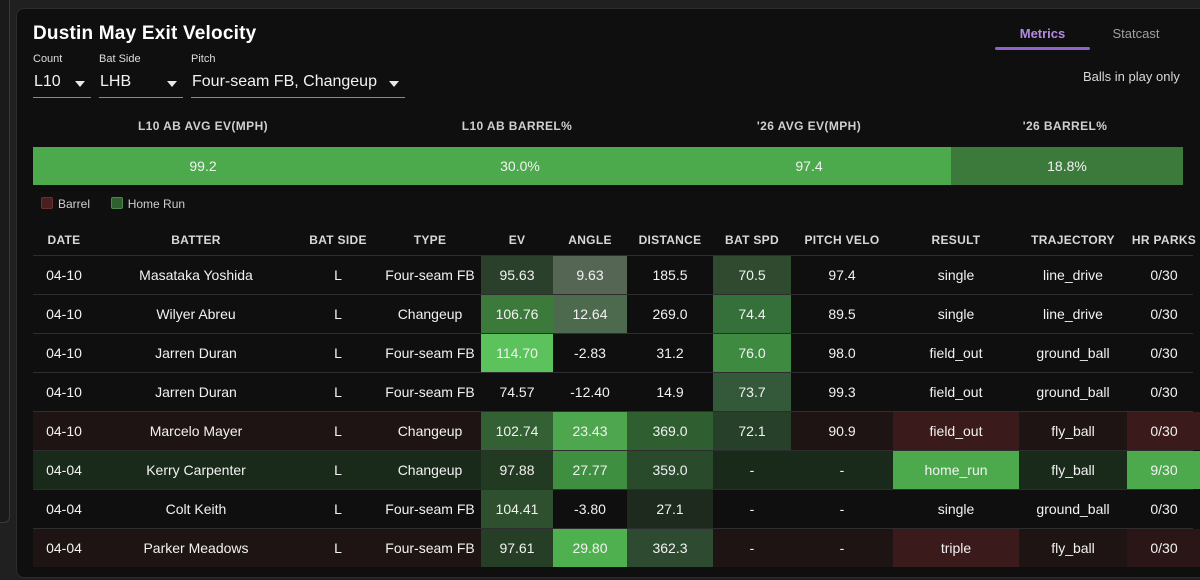 Image resolution: width=1200 pixels, height=580 pixels. I want to click on cell-ev: 106.76, so click(517, 314).